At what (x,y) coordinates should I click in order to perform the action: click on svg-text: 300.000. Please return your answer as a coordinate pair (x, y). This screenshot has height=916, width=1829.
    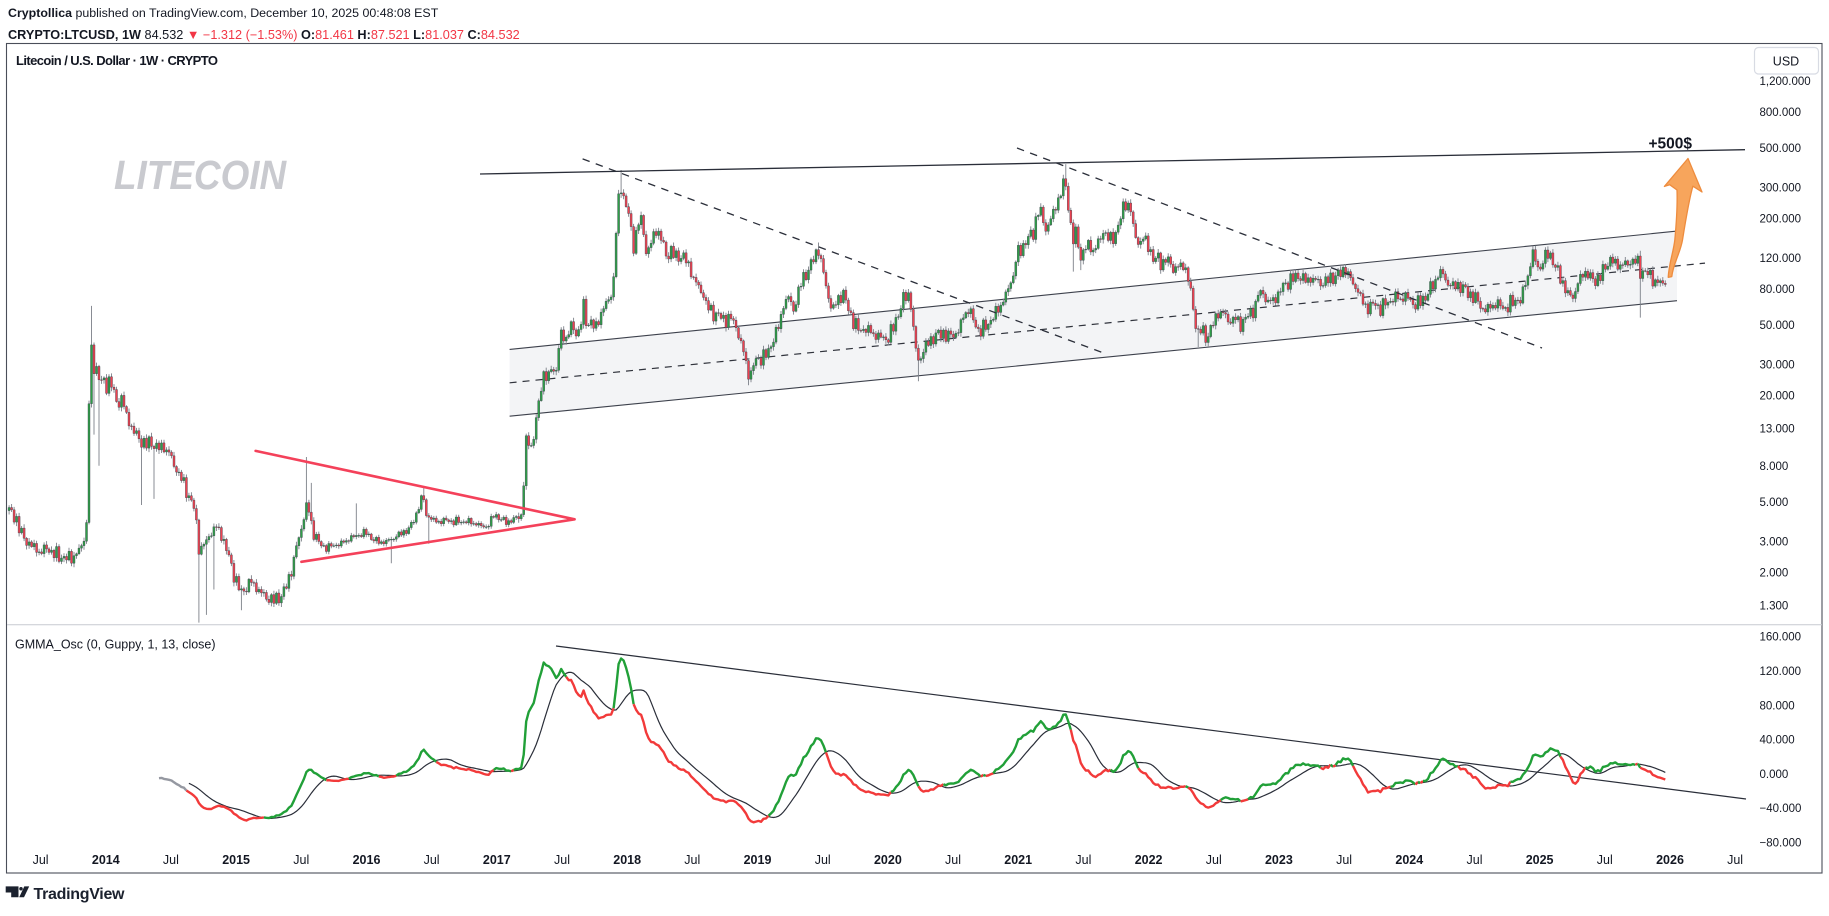
    Looking at the image, I should click on (1781, 188).